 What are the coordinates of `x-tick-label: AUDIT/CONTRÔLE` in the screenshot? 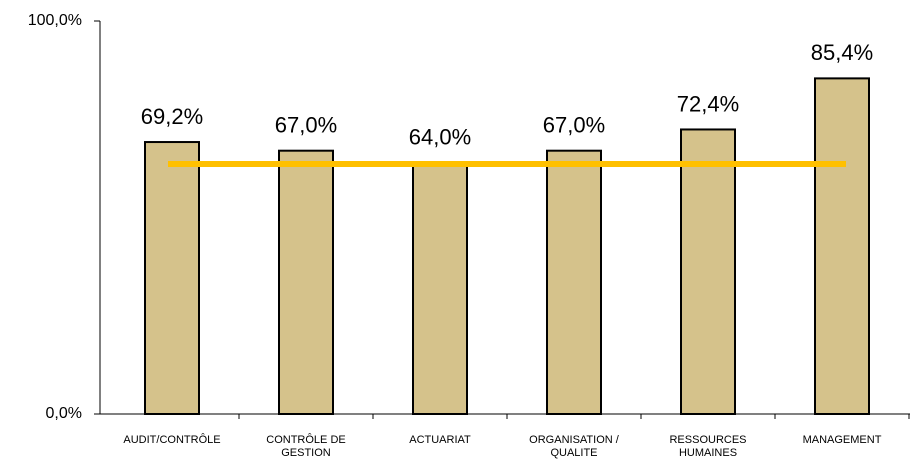 It's located at (172, 440).